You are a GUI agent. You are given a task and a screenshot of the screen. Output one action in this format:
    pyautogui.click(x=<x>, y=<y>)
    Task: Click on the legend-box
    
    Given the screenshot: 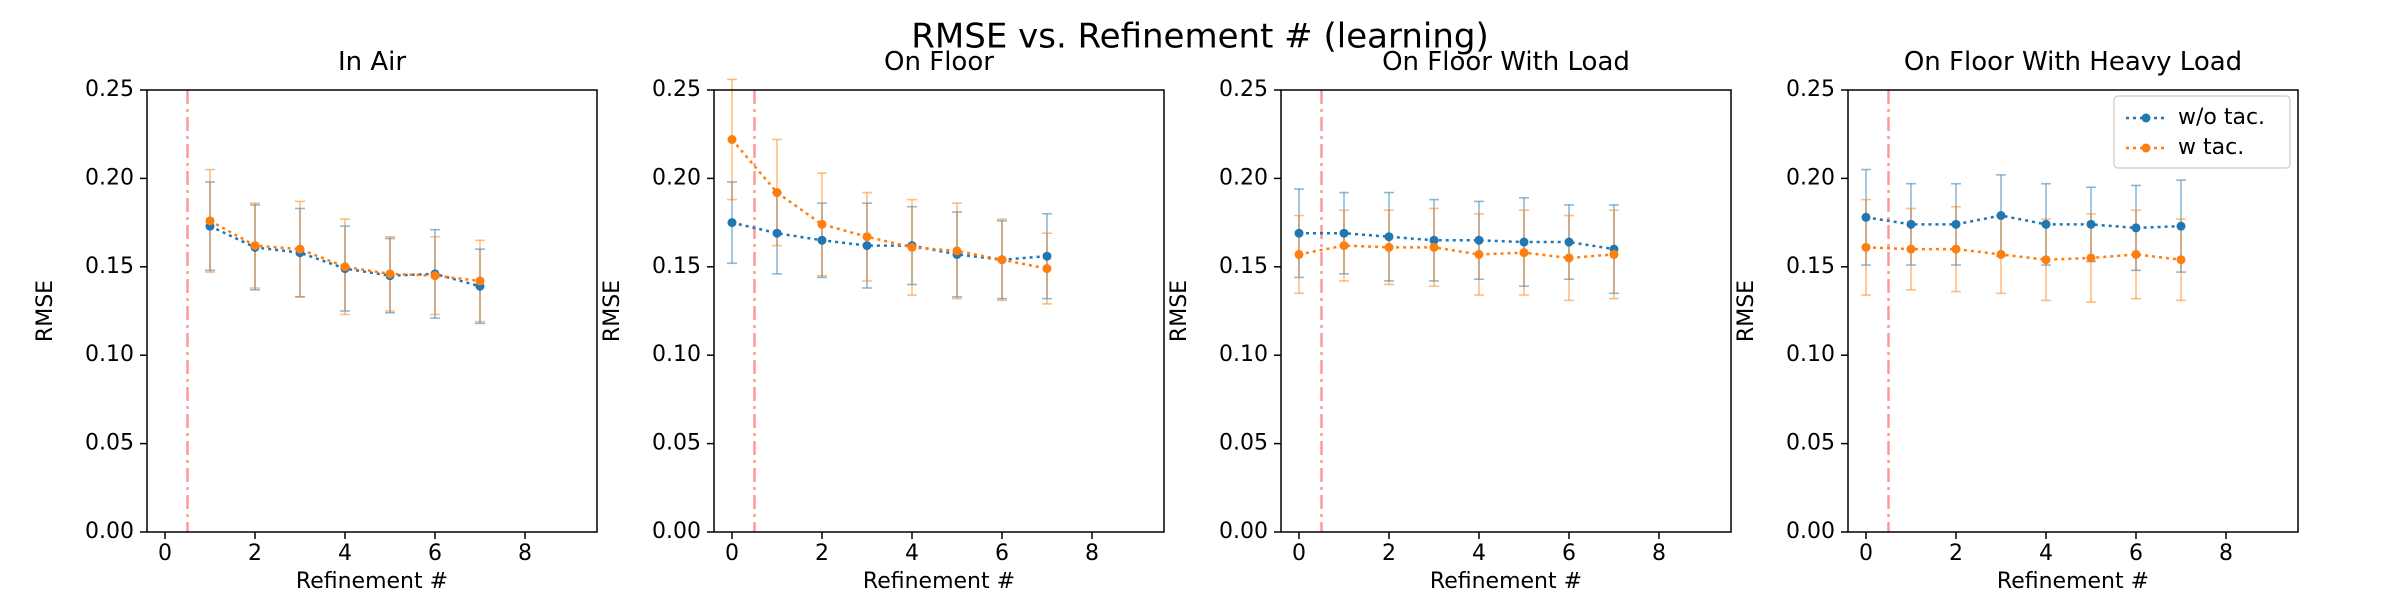 What is the action you would take?
    pyautogui.click(x=2202, y=132)
    